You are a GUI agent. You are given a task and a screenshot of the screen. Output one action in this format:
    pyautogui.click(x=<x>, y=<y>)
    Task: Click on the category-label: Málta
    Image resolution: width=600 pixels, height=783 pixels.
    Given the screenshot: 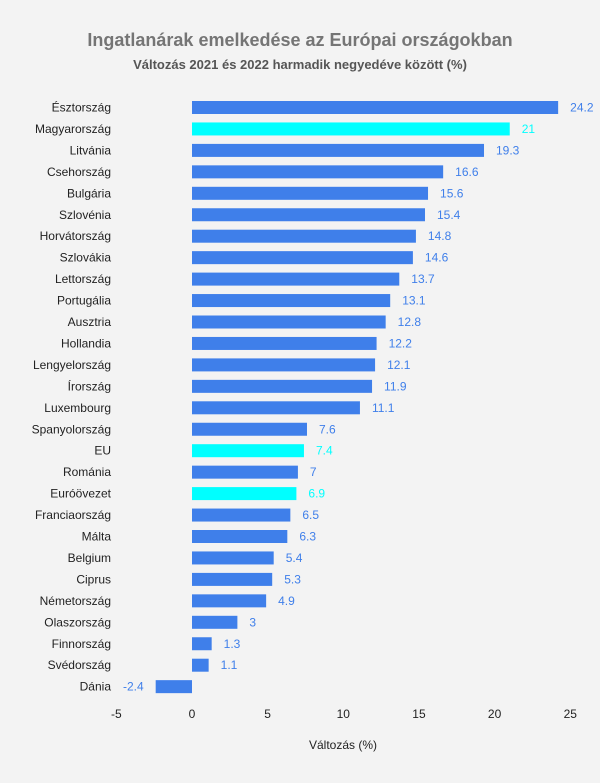 What is the action you would take?
    pyautogui.click(x=97, y=537)
    